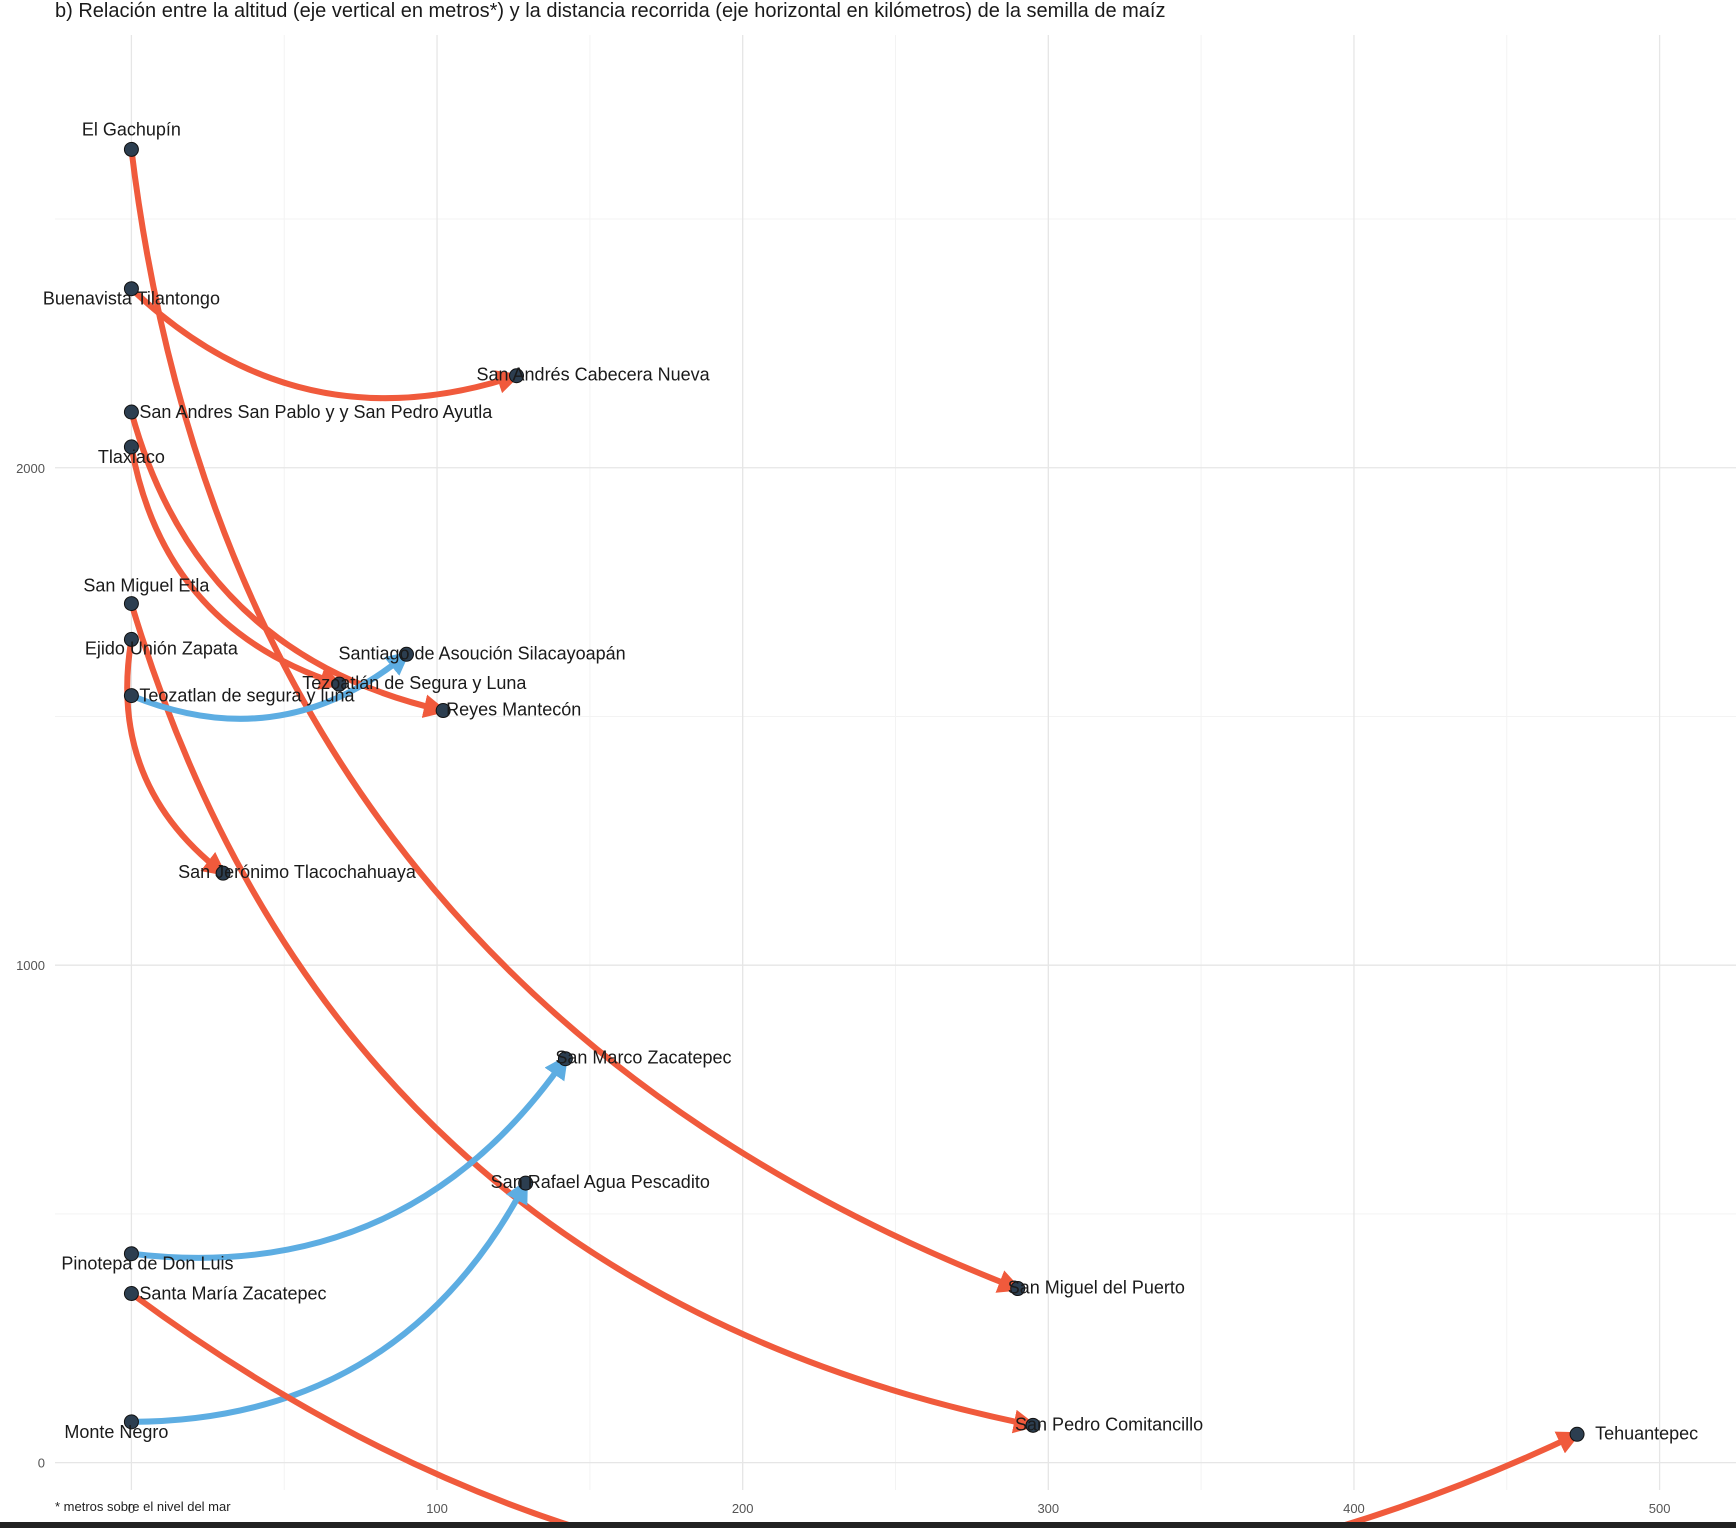 This screenshot has width=1736, height=1528. Describe the element at coordinates (1354, 1508) in the screenshot. I see `x-tick-label: 400` at that location.